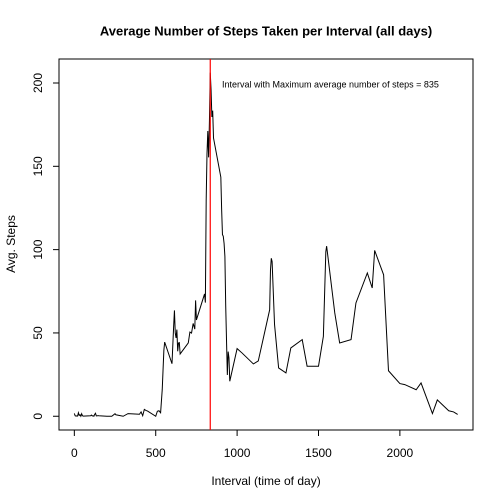  Describe the element at coordinates (74, 453) in the screenshot. I see `x-tick-label: 0` at that location.